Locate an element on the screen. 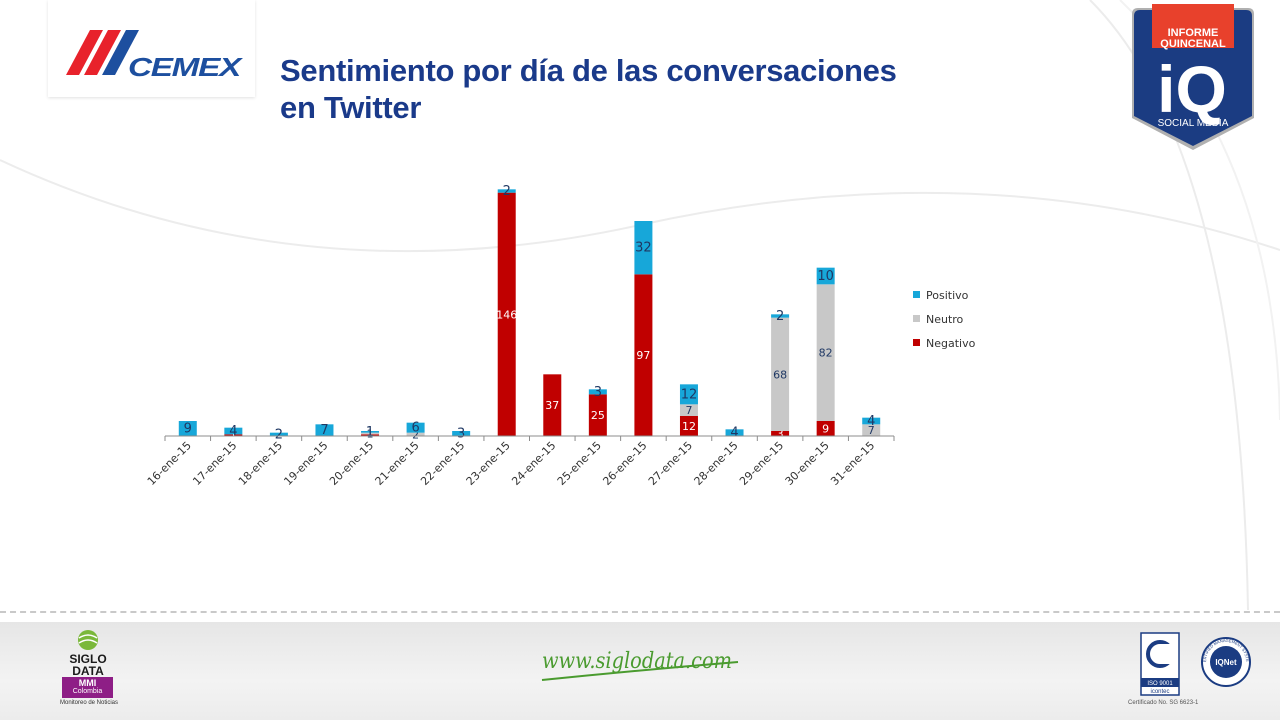 This screenshot has height=720, width=1280. legend-swatch-negativo is located at coordinates (916, 342).